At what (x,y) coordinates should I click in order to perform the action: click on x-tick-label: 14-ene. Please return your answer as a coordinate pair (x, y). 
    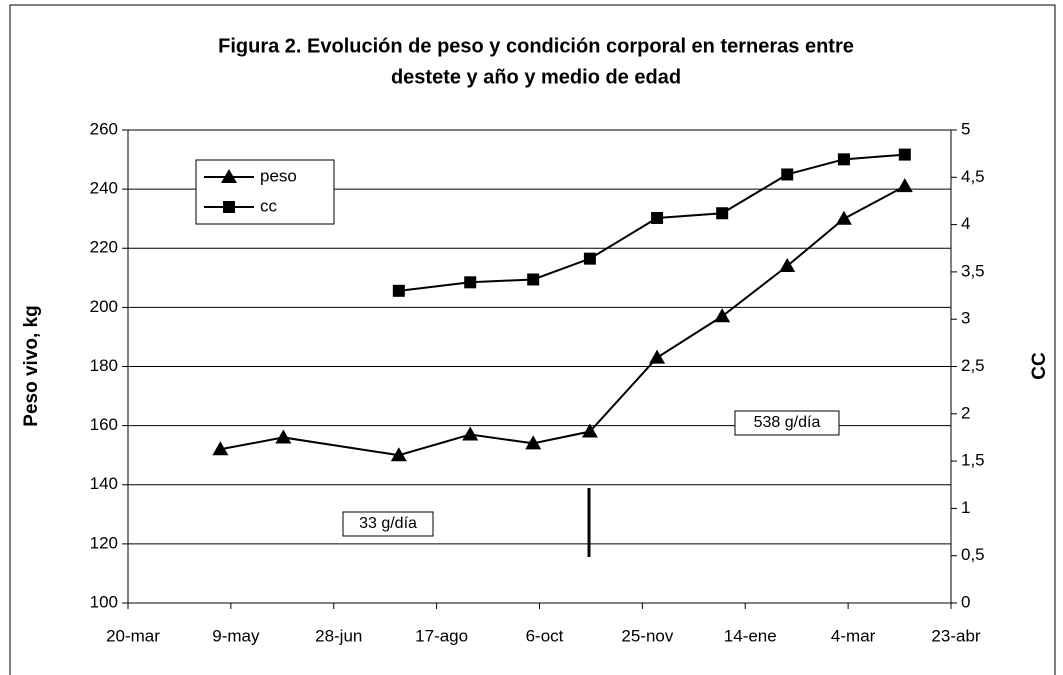
    Looking at the image, I should click on (750, 635).